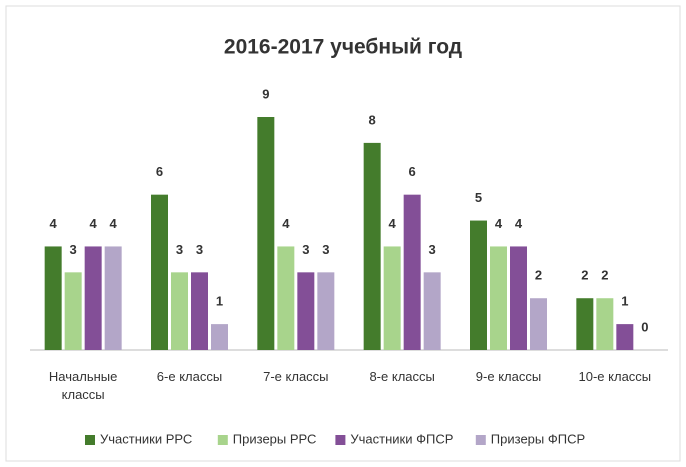 The height and width of the screenshot is (467, 686). Describe the element at coordinates (265, 93) in the screenshot. I see `data-label: 9` at that location.